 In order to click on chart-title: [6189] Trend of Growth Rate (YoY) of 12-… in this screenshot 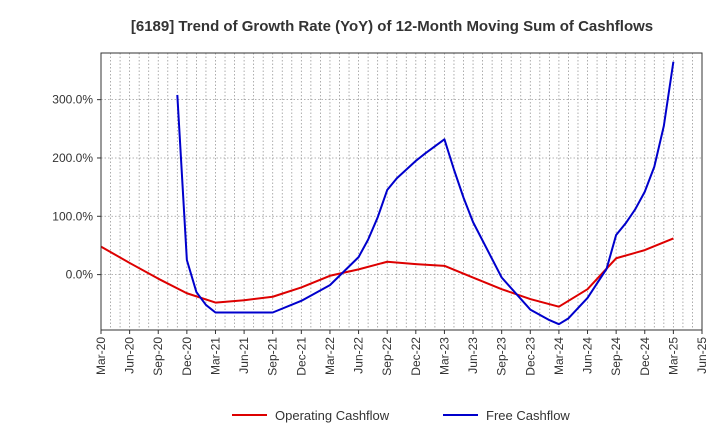, I will do `click(392, 26)`.